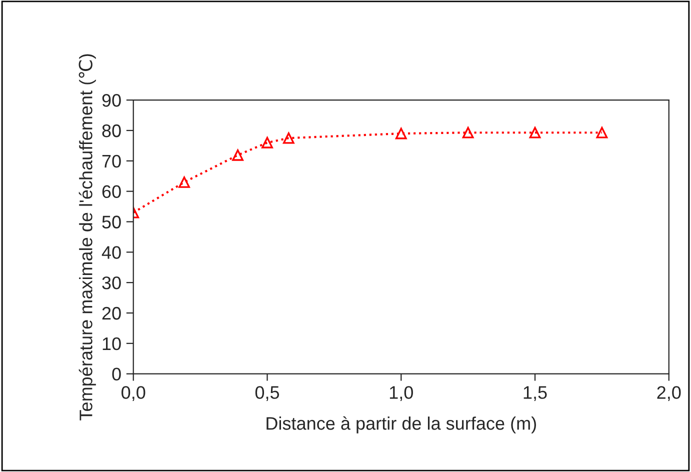  I want to click on y-tick-label: 60, so click(111, 191).